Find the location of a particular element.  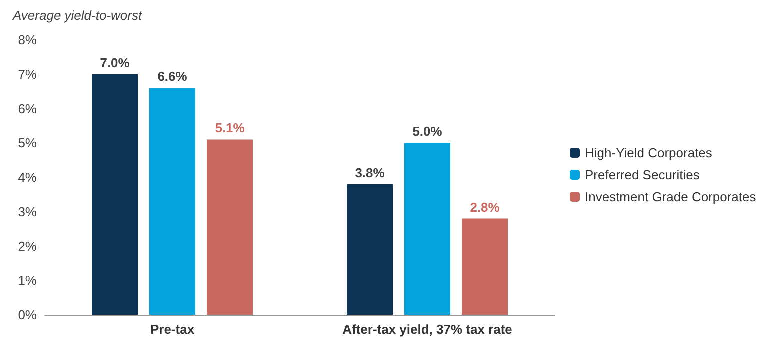

x-tick-label: Pre-tax is located at coordinates (173, 329).